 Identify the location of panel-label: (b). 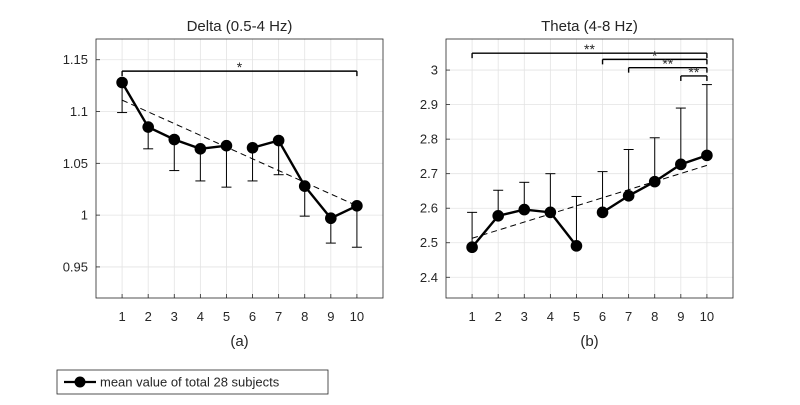
(589, 341).